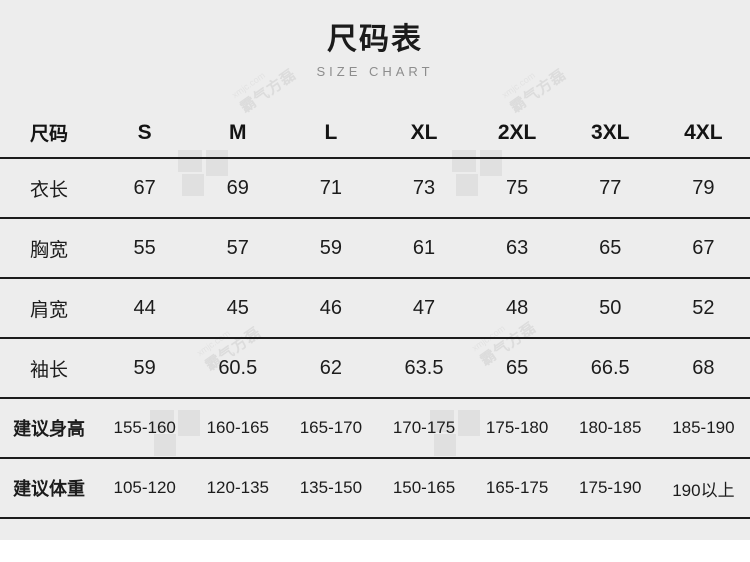 The image size is (750, 562). What do you see at coordinates (237, 307) in the screenshot?
I see `cell-shoulder-m: 45` at bounding box center [237, 307].